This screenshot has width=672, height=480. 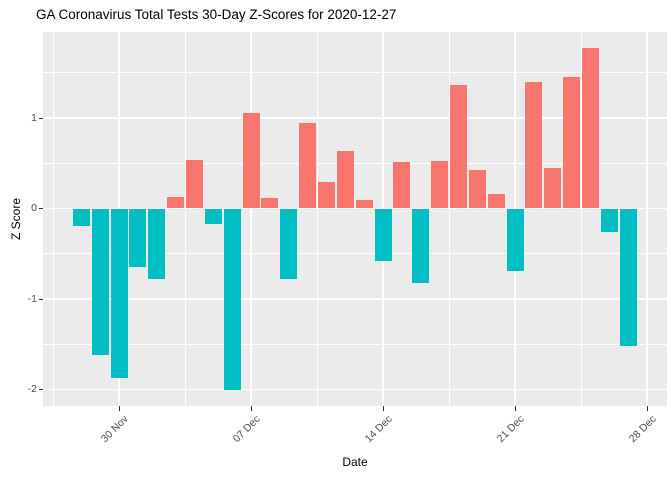 What do you see at coordinates (355, 462) in the screenshot?
I see `x-axis-title: Date` at bounding box center [355, 462].